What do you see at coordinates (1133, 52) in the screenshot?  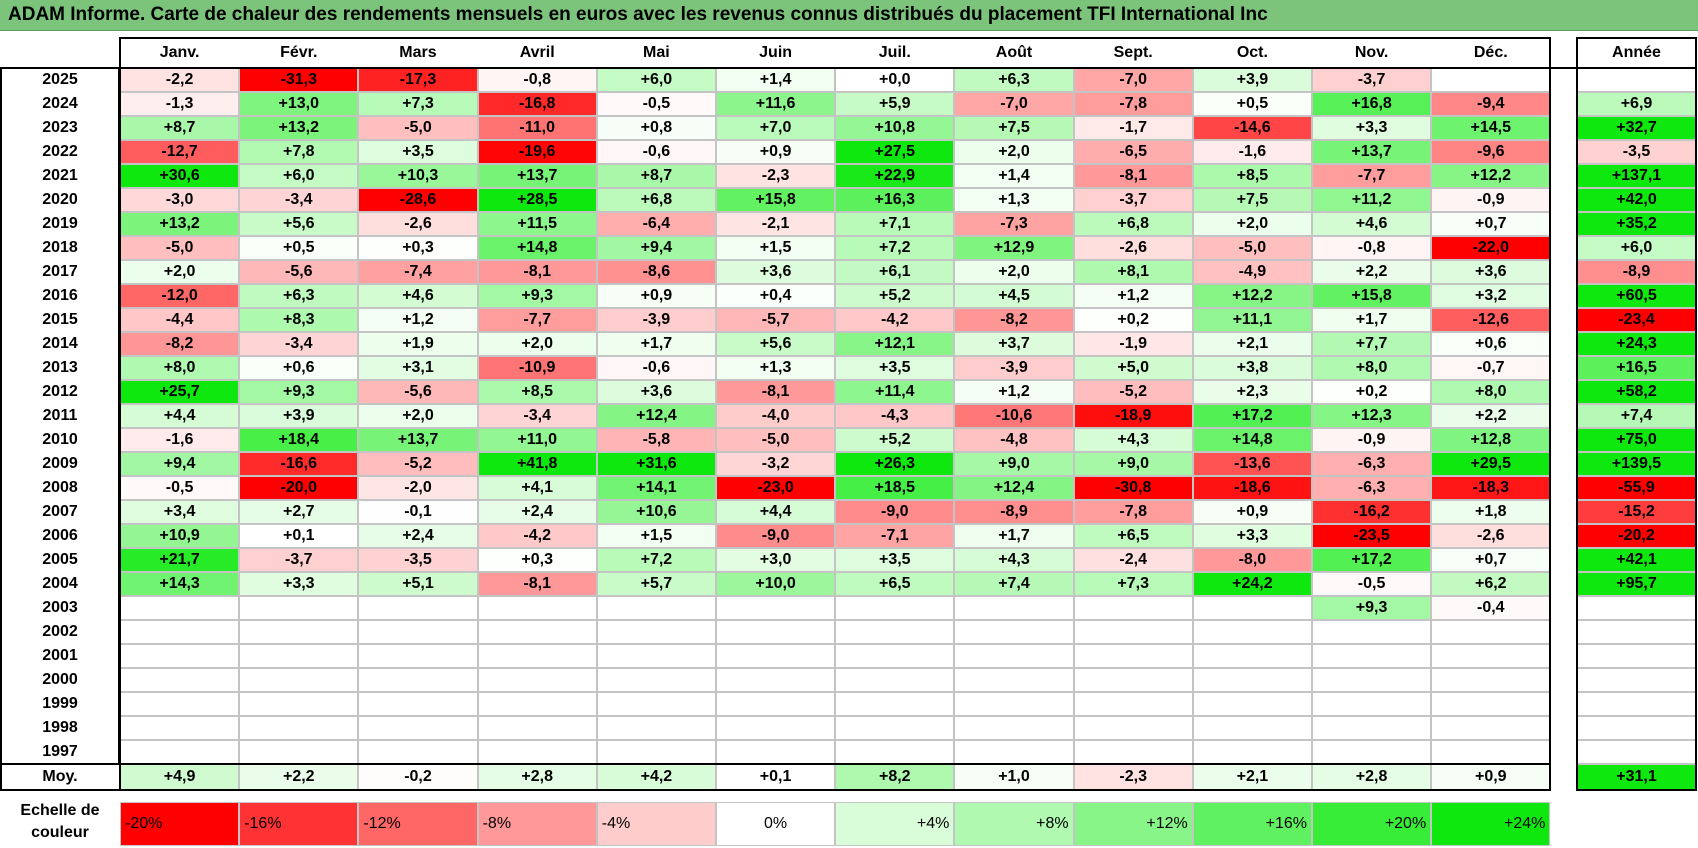 I see `month-header: Sept.` at bounding box center [1133, 52].